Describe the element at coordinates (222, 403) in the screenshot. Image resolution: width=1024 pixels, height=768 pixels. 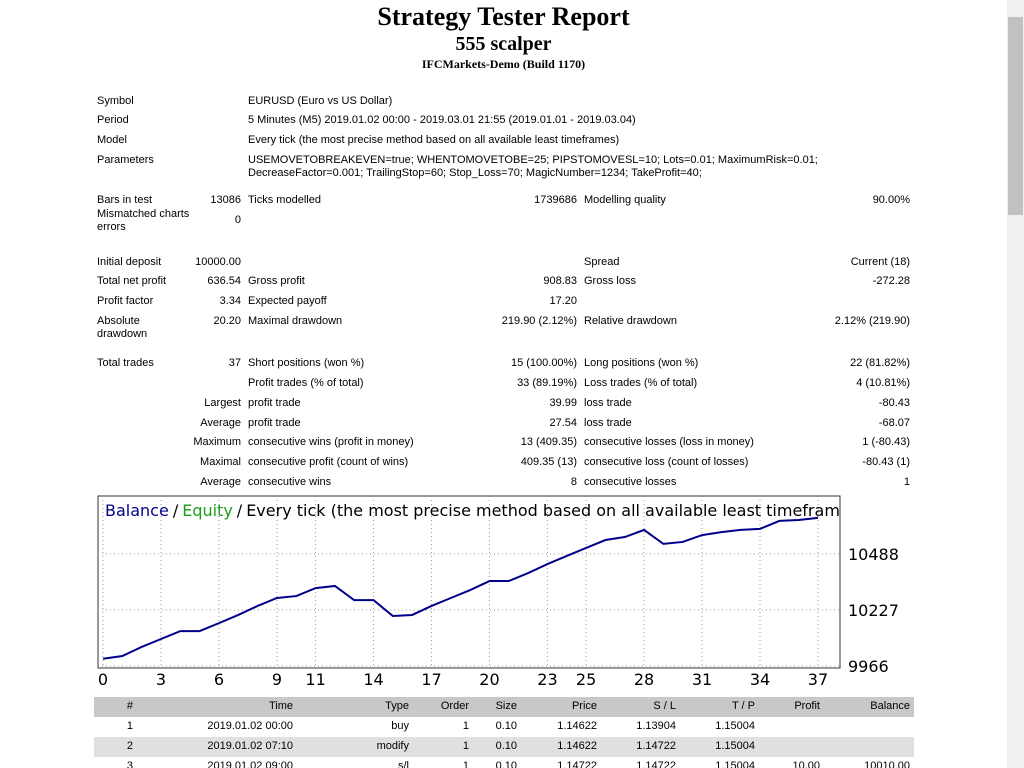
I see `summary-value: Largest` at that location.